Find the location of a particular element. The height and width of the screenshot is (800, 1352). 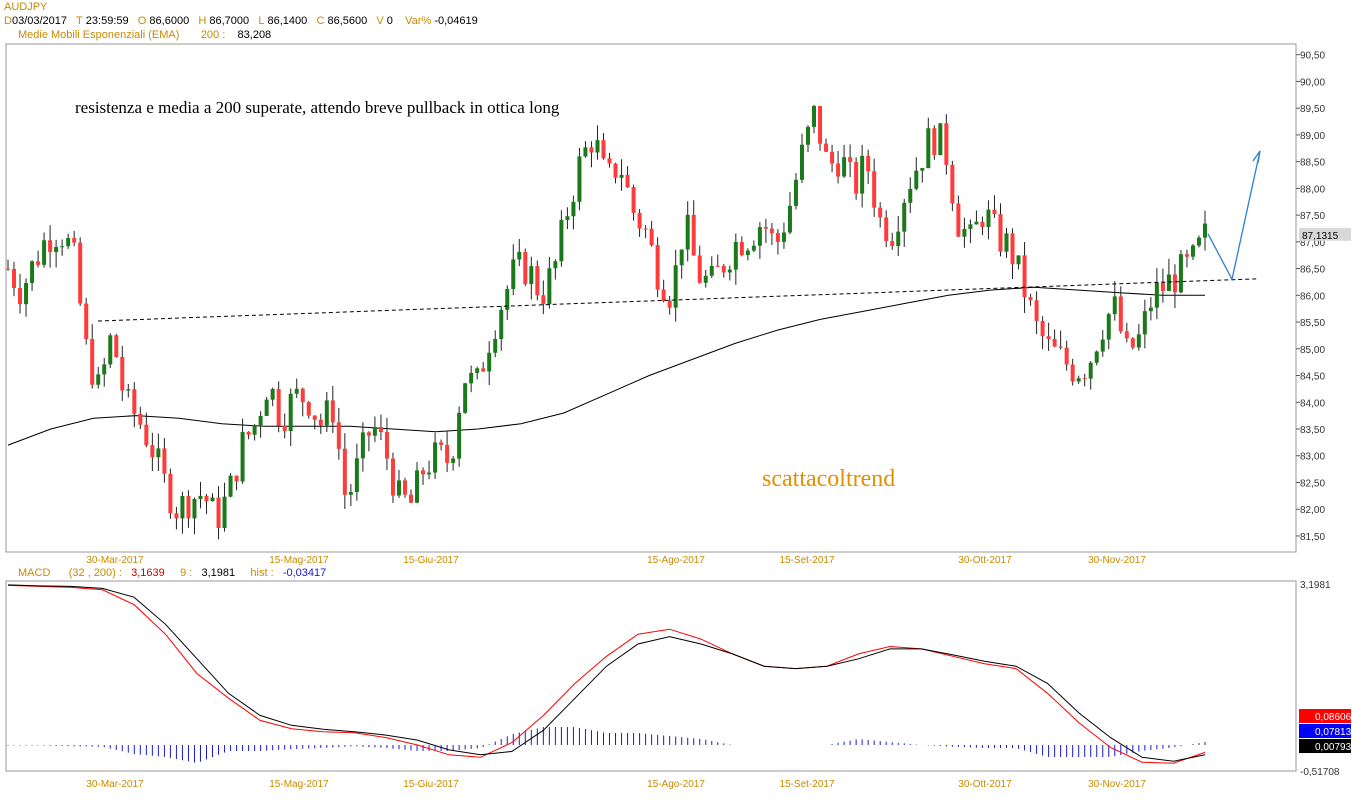

y-tick-label: 89,00 is located at coordinates (1312, 136).